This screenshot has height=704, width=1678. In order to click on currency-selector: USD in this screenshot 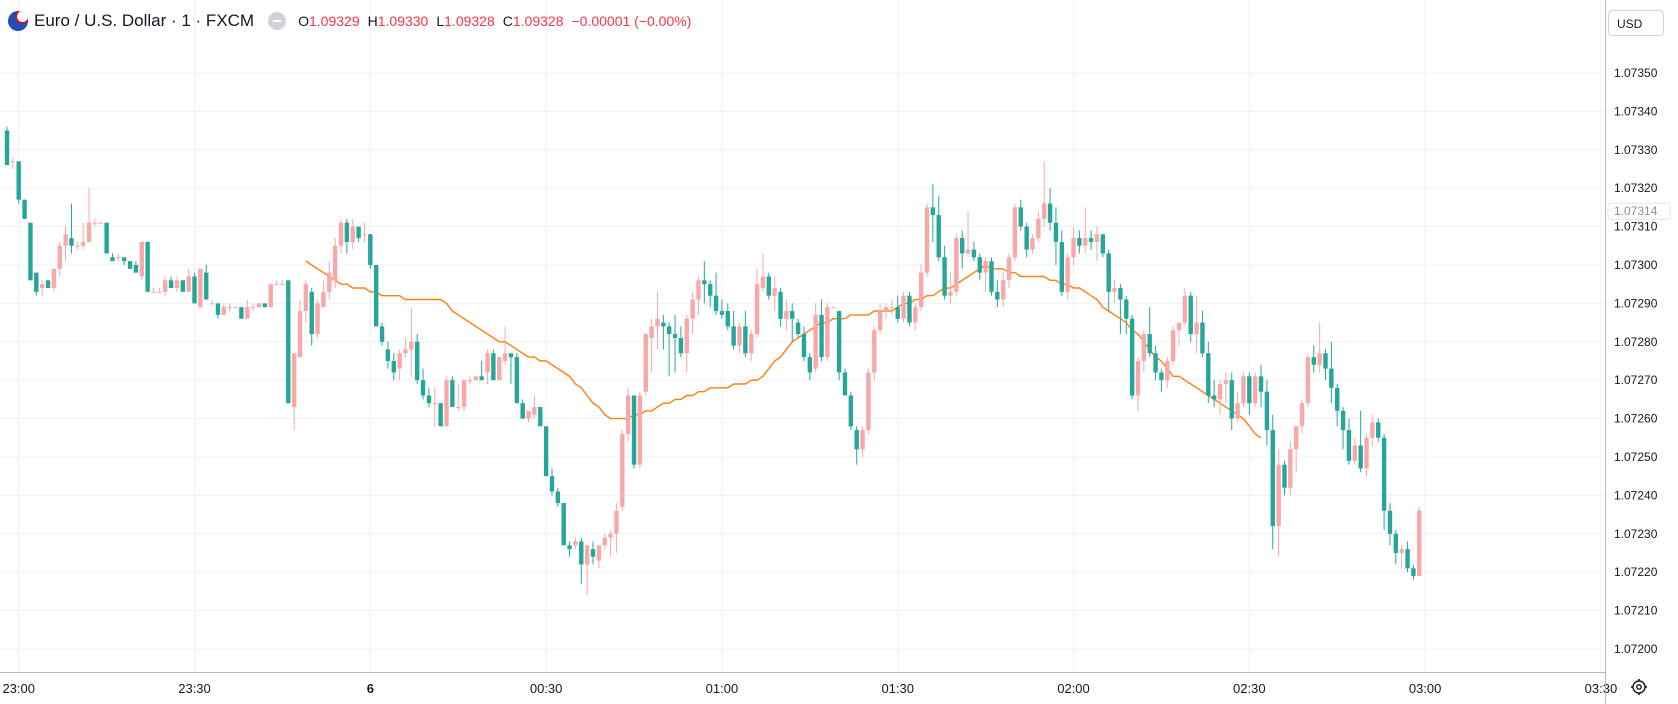, I will do `click(1636, 23)`.